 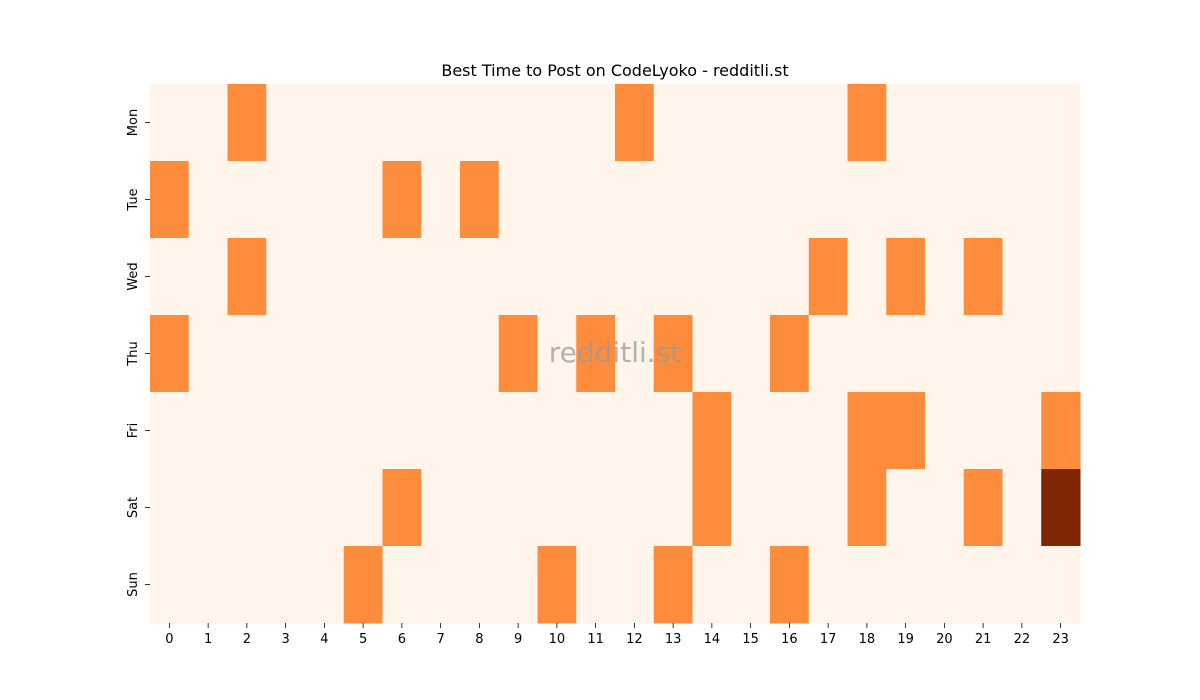 I want to click on x-tick-label: 0, so click(x=169, y=639).